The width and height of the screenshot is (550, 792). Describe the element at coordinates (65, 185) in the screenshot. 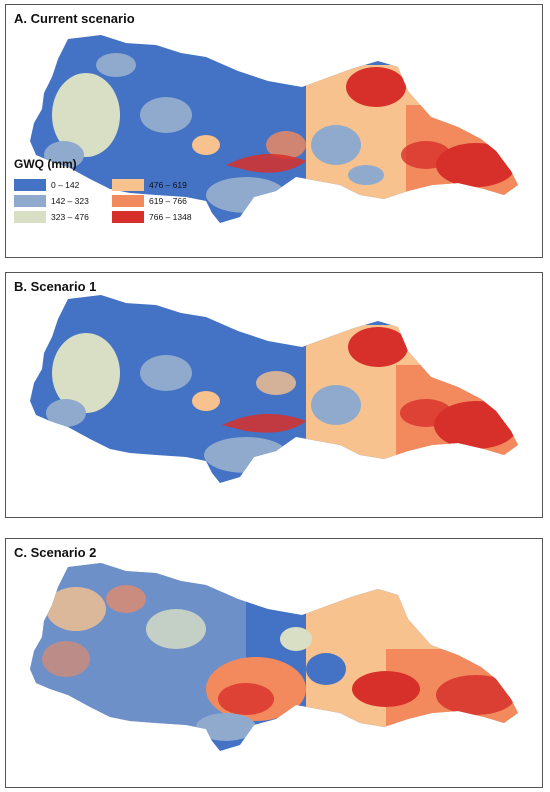

I see `legend-label: 0 – 142` at that location.